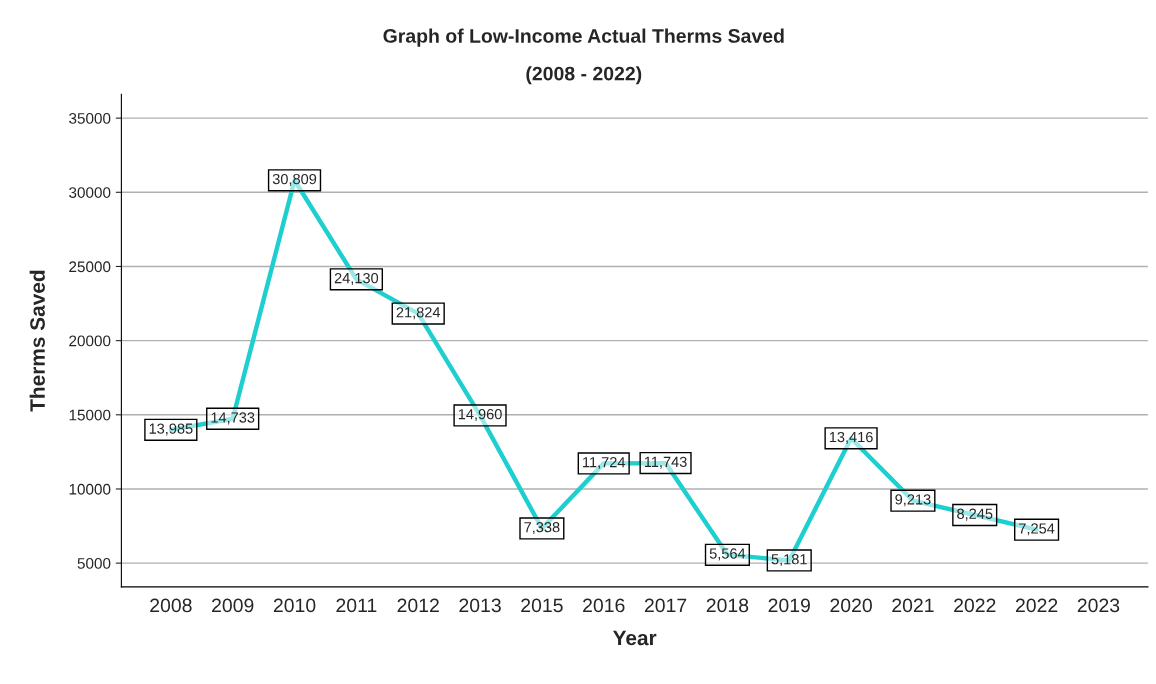  Describe the element at coordinates (356, 279) in the screenshot. I see `data-label: 24,130` at that location.